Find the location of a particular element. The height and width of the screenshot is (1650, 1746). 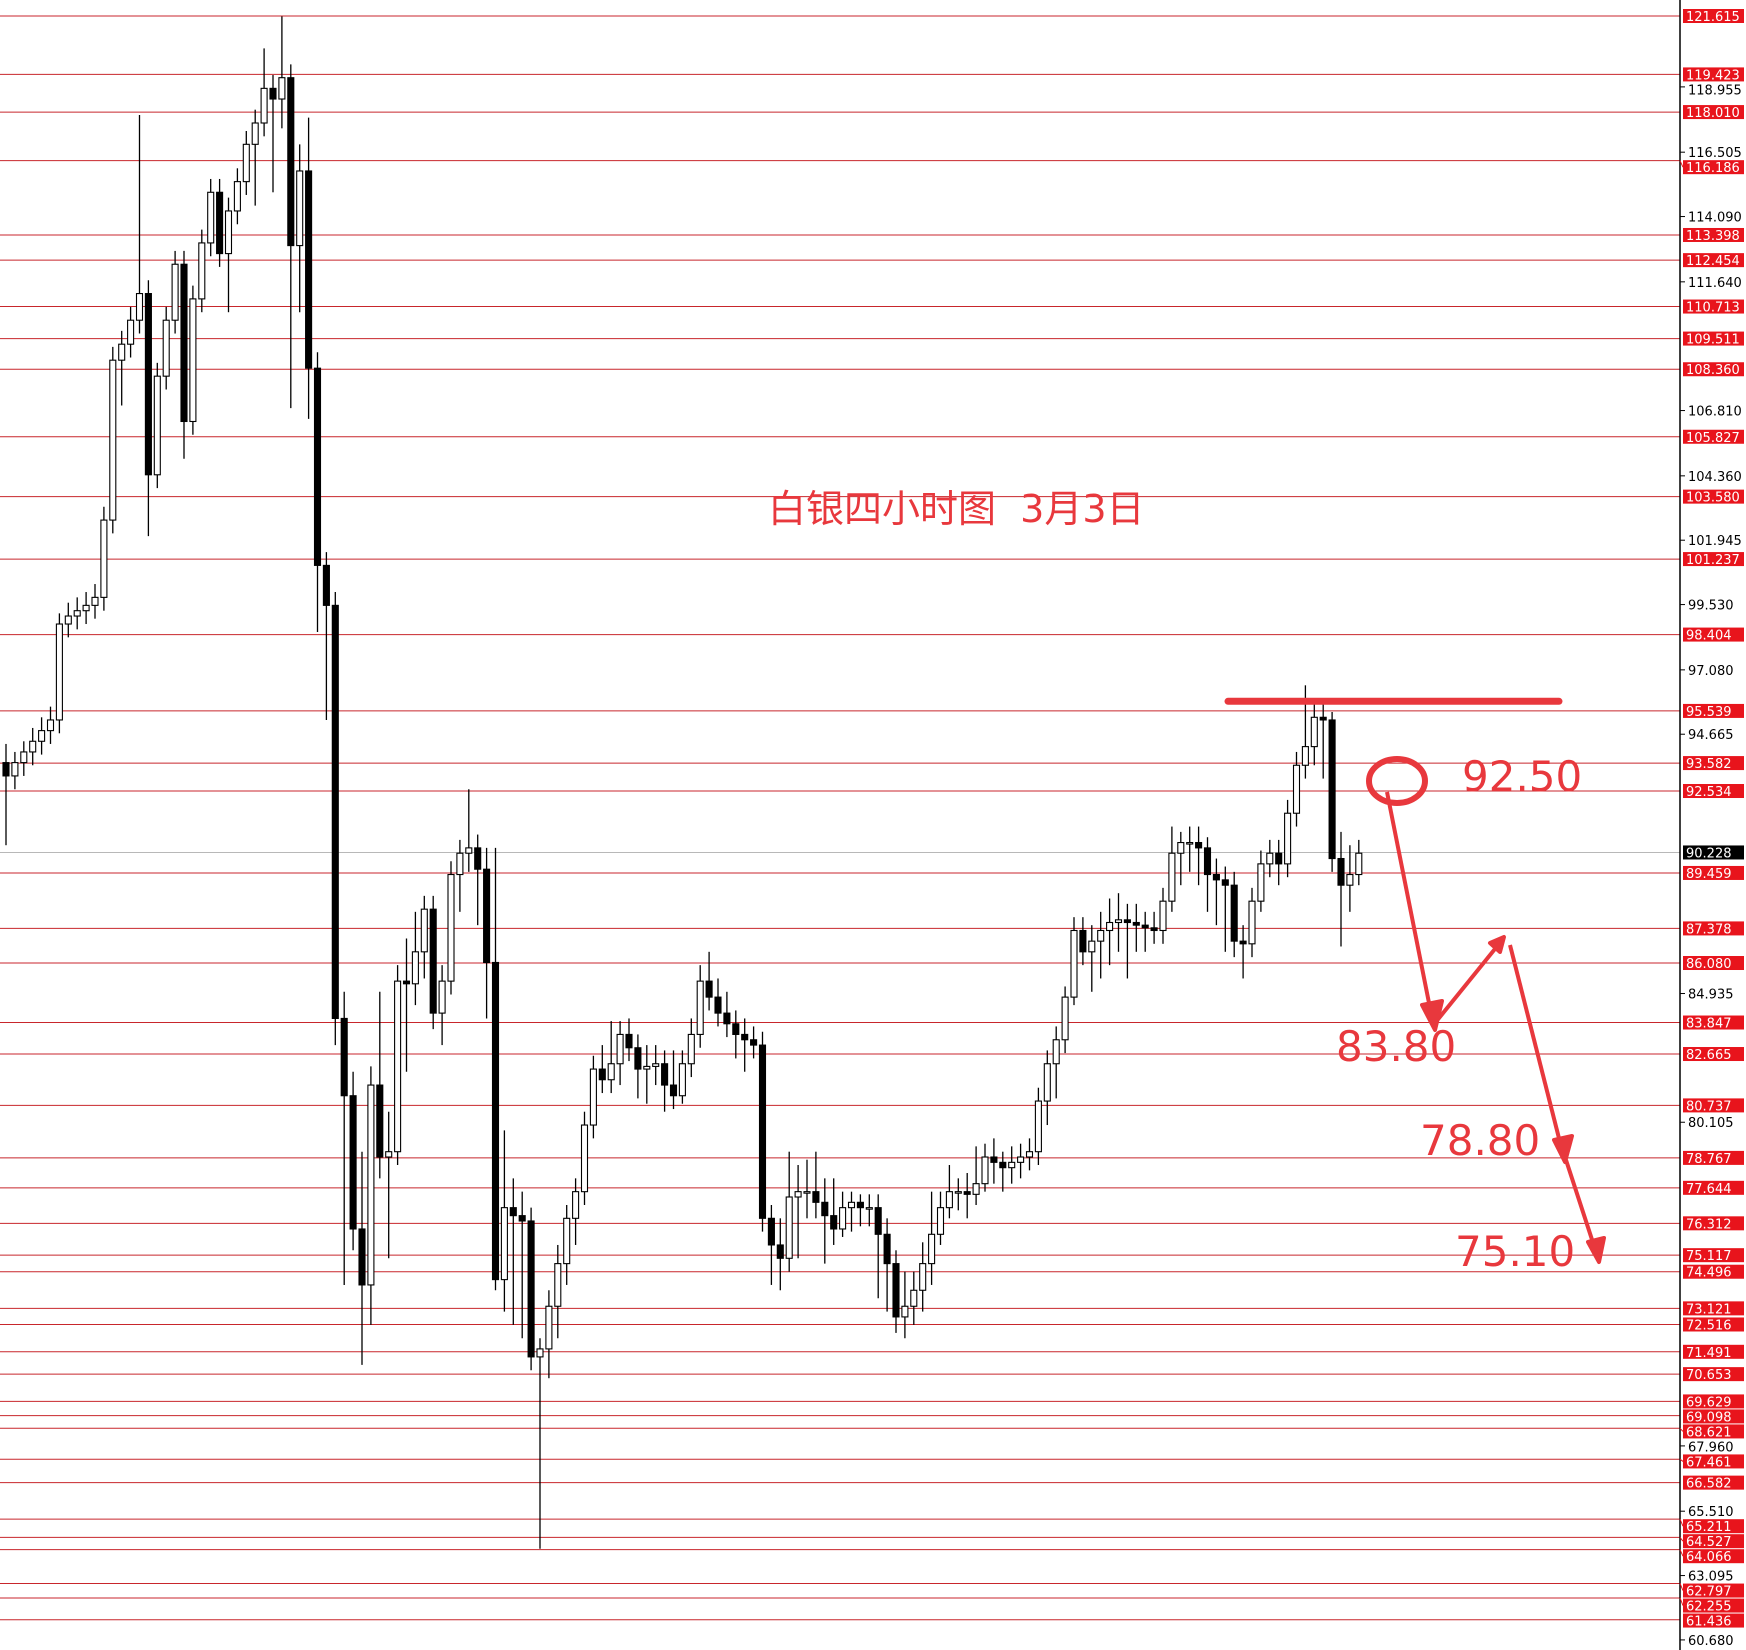

forecast-arrows is located at coordinates (1495, 1027).